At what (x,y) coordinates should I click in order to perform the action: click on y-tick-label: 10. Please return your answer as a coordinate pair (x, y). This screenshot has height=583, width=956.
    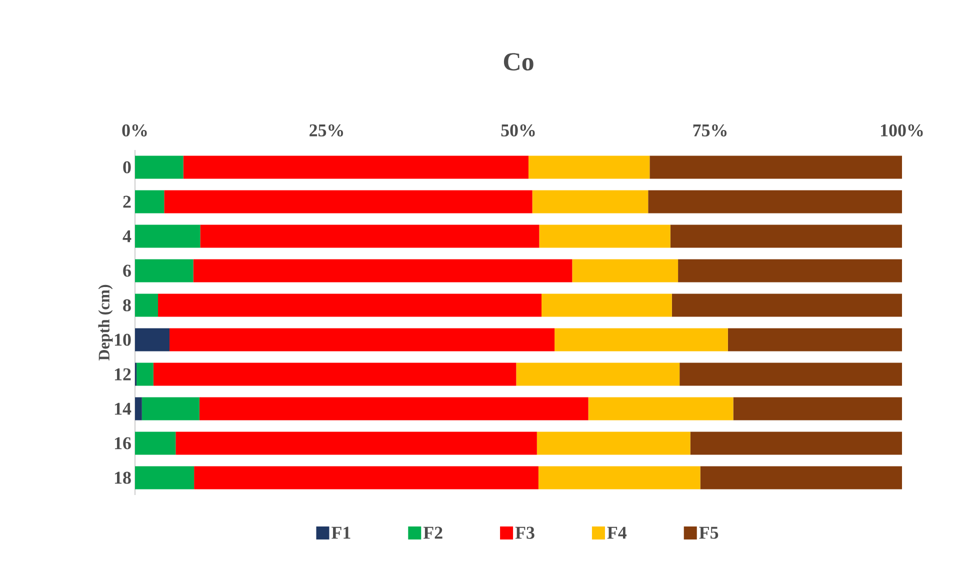
    Looking at the image, I should click on (122, 340).